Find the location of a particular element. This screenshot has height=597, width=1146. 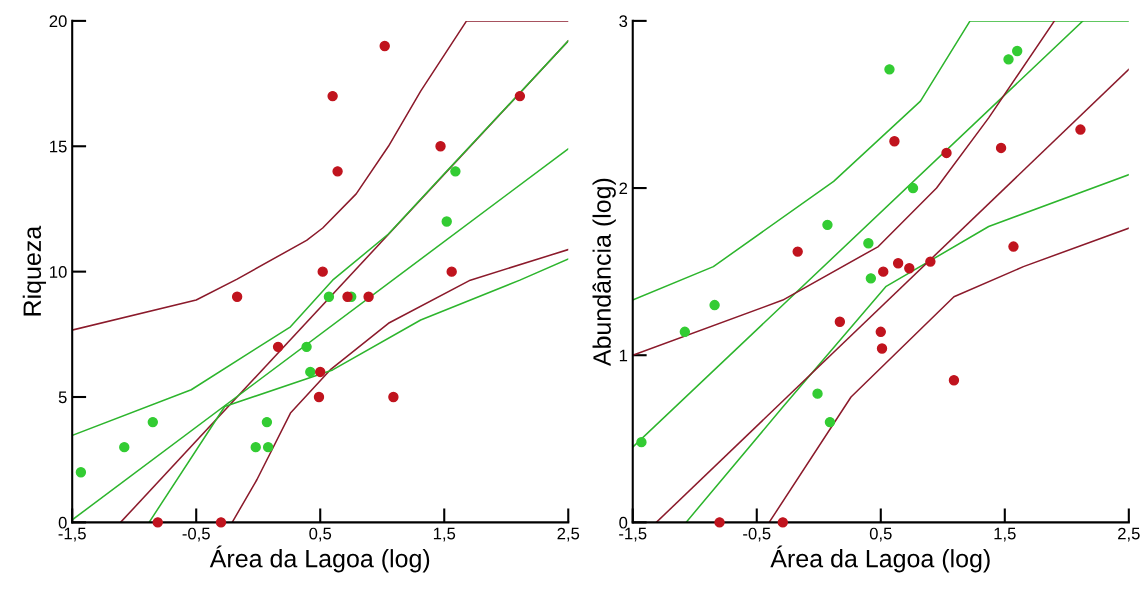

y-tick-label: 10 is located at coordinates (58, 272).